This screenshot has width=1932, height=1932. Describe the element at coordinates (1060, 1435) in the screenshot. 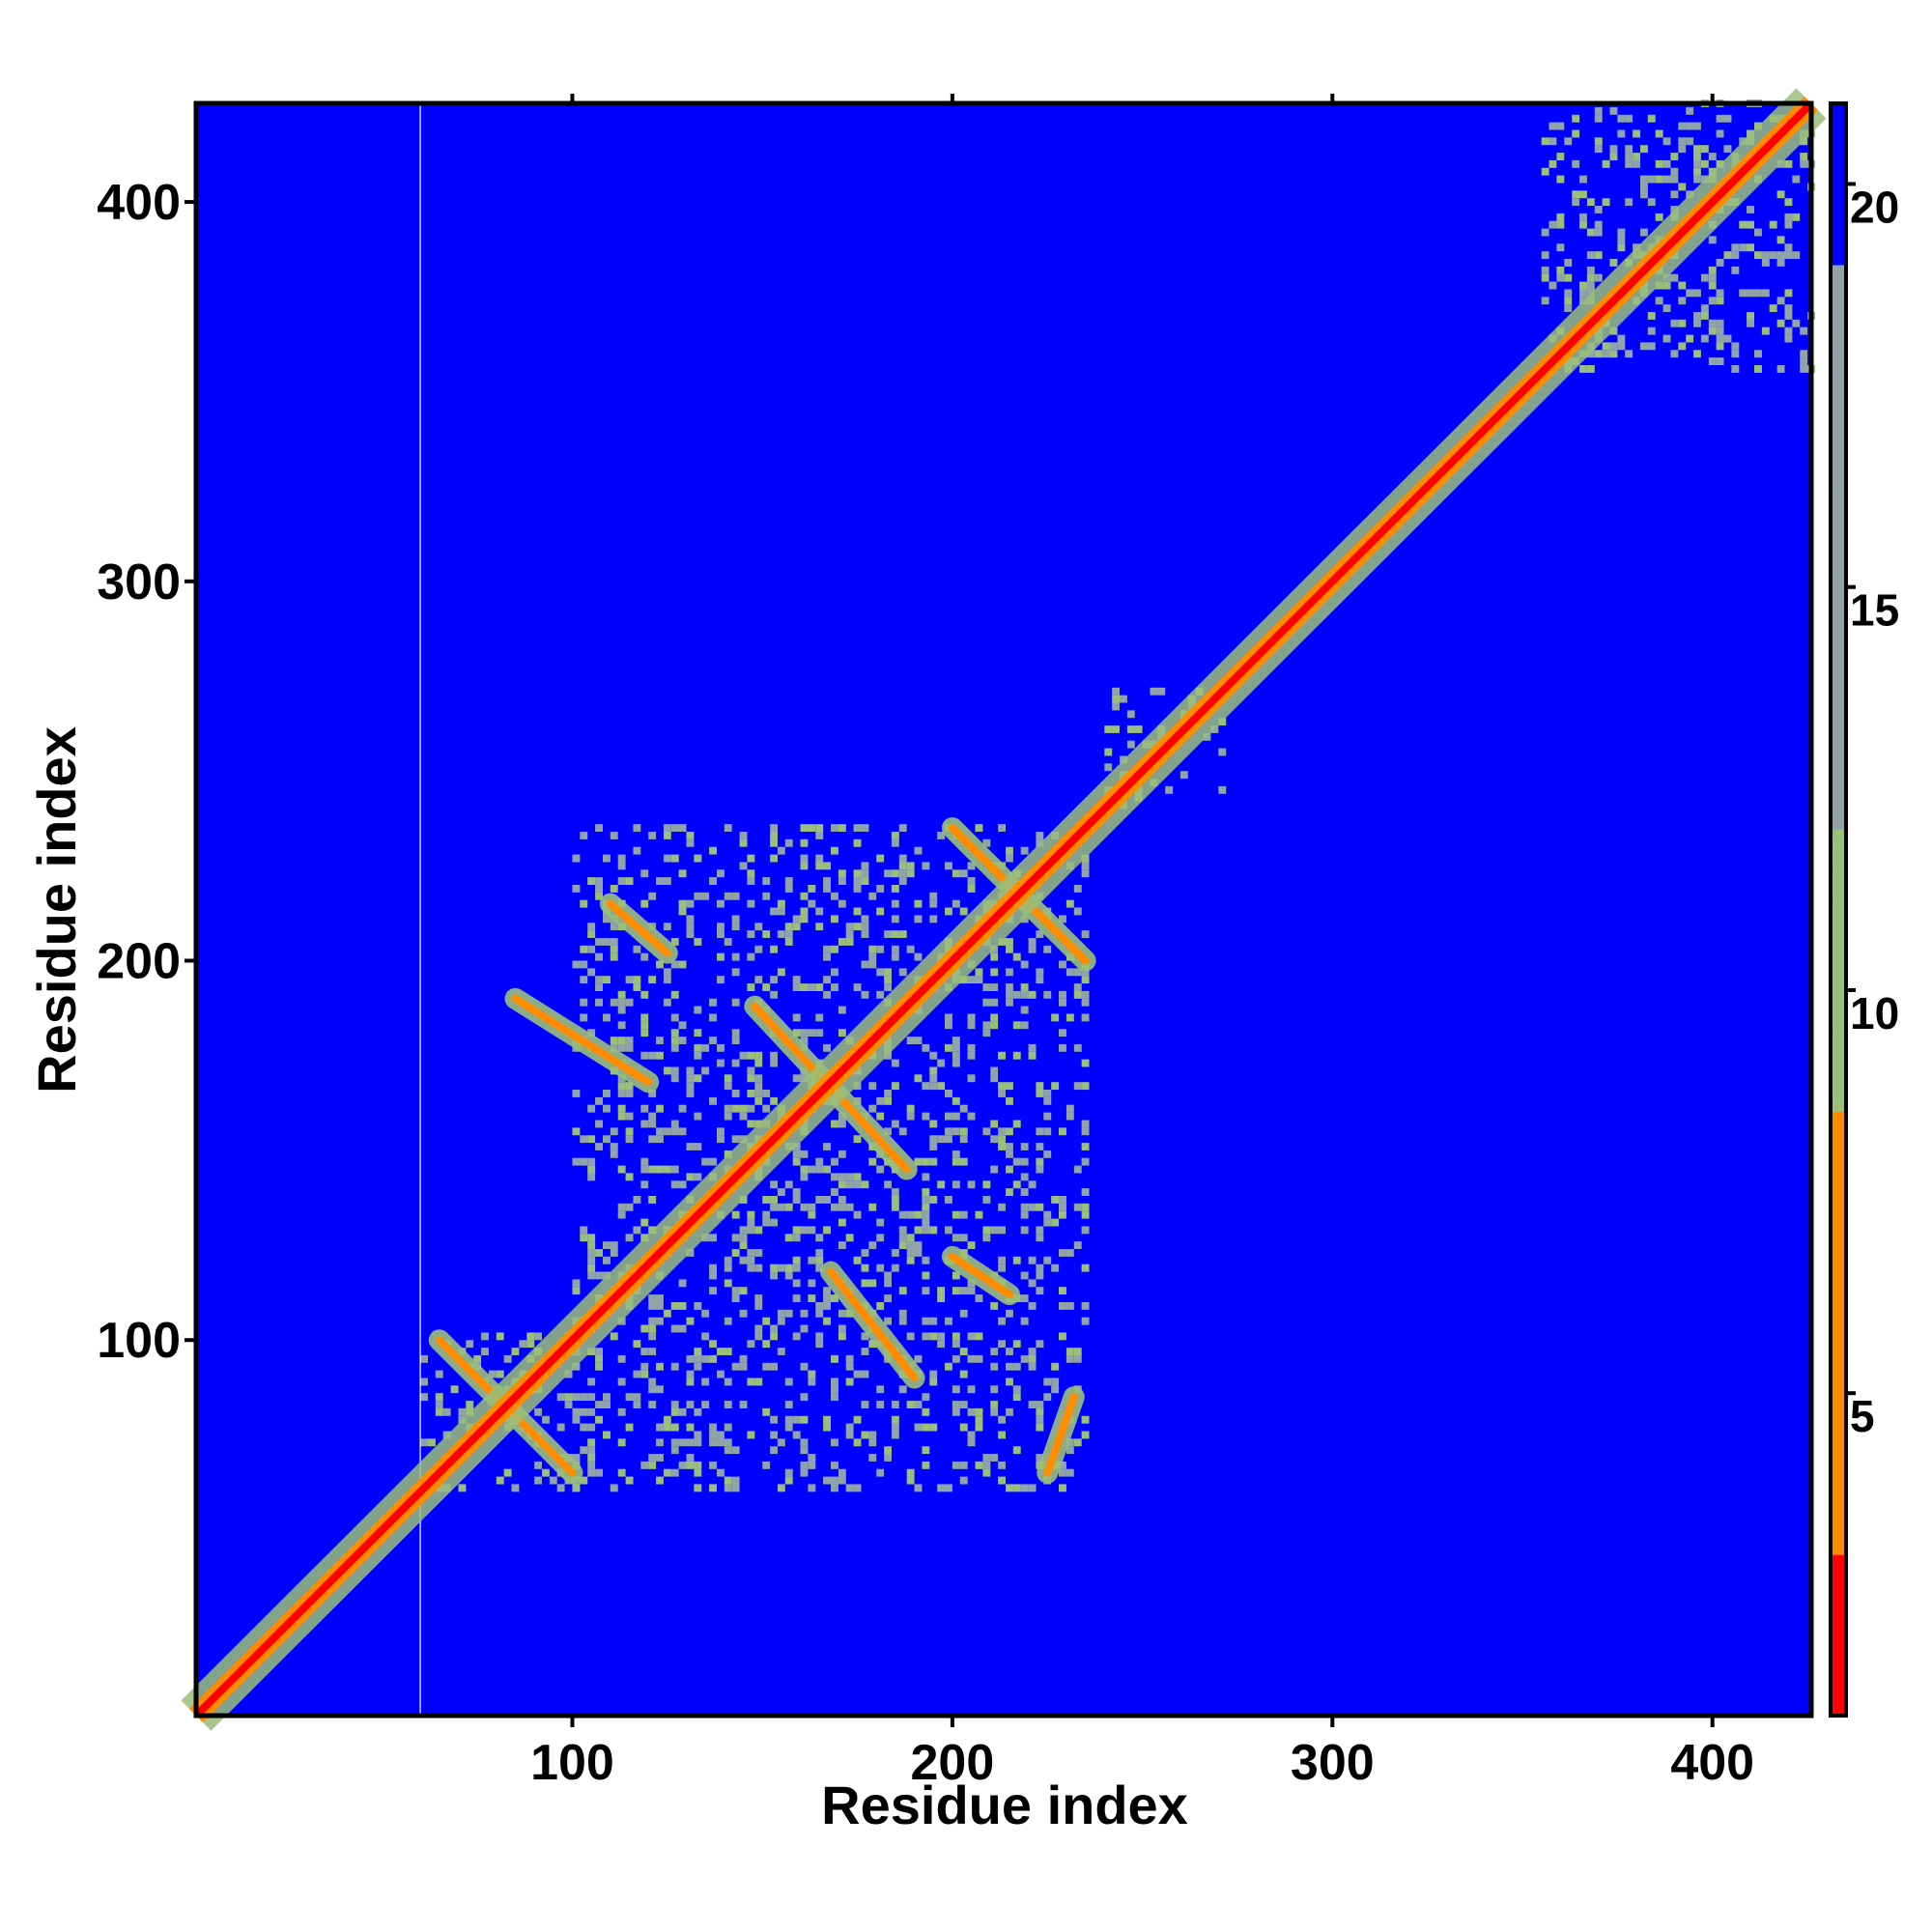

I see `contact-line` at that location.